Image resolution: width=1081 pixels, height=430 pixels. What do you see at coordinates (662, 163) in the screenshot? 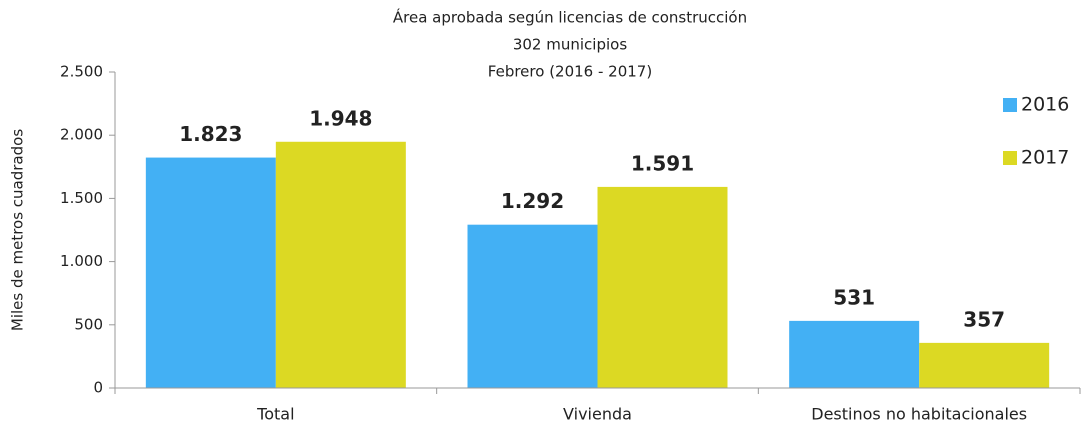
I see `value-label: 1.591` at bounding box center [662, 163].